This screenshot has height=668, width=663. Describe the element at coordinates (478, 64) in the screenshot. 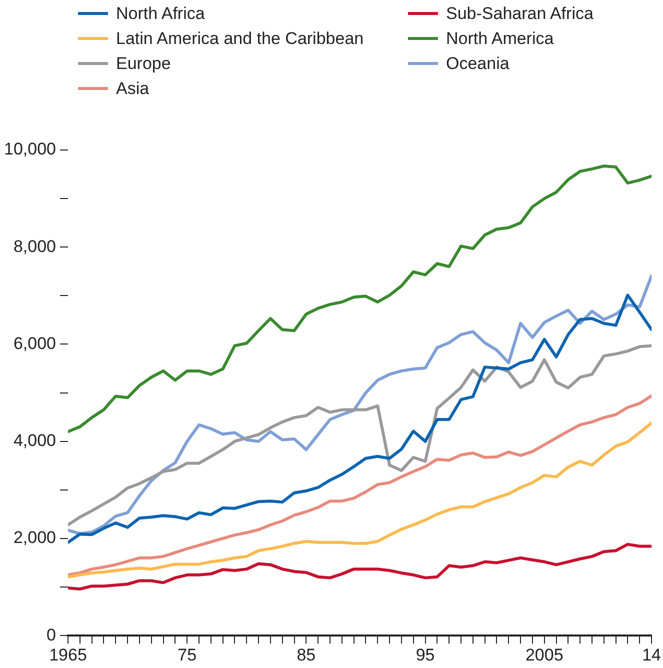

I see `legend-label: Oceania` at that location.